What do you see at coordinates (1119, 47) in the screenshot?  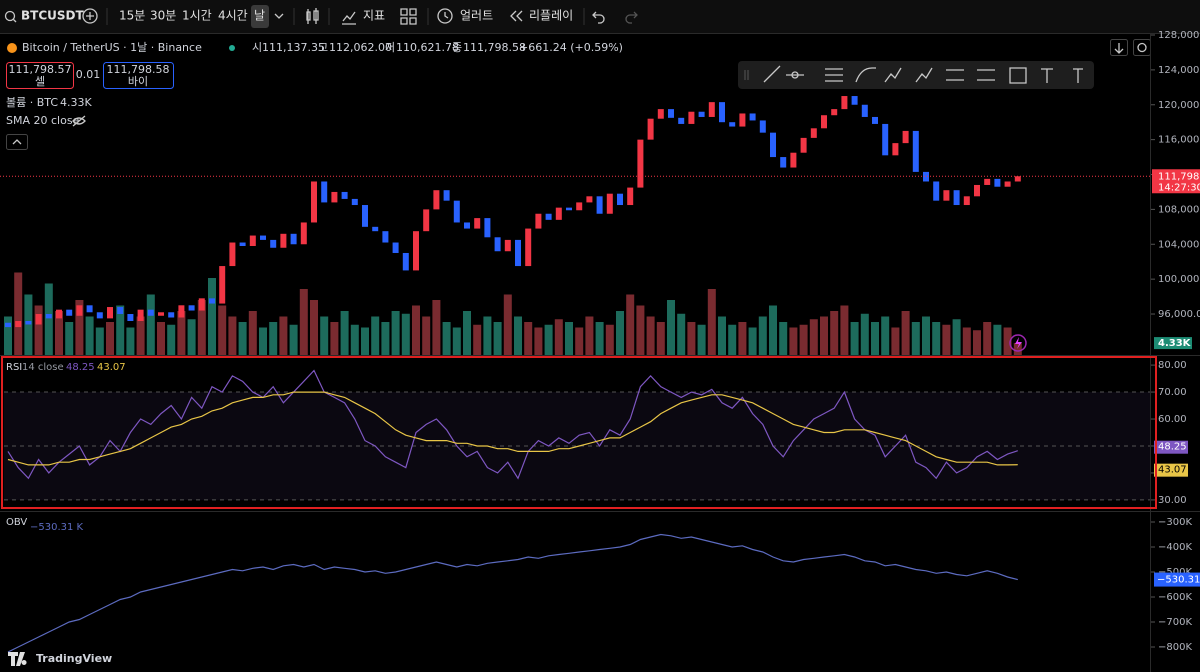 I see `scroll-button` at bounding box center [1119, 47].